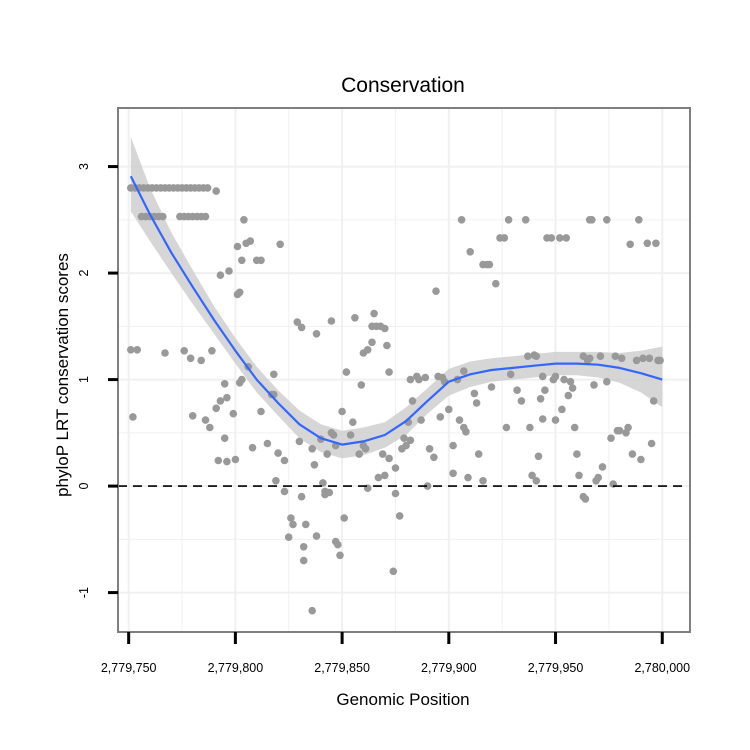 The width and height of the screenshot is (750, 750). Describe the element at coordinates (84, 592) in the screenshot. I see `y-tick-label: -1` at that location.